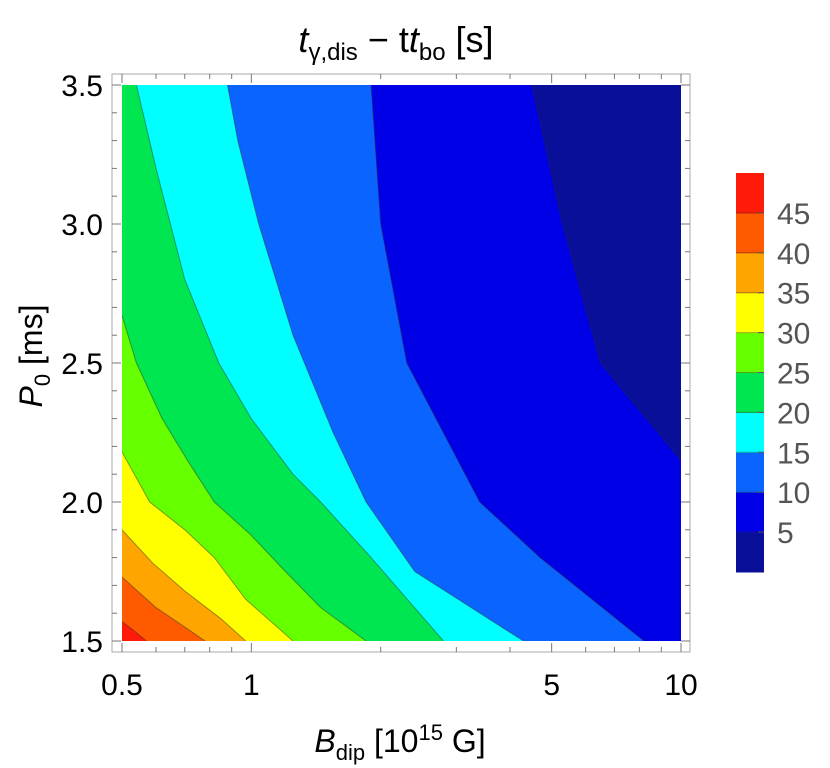  Describe the element at coordinates (82, 225) in the screenshot. I see `y-tick-label: 3.0` at that location.